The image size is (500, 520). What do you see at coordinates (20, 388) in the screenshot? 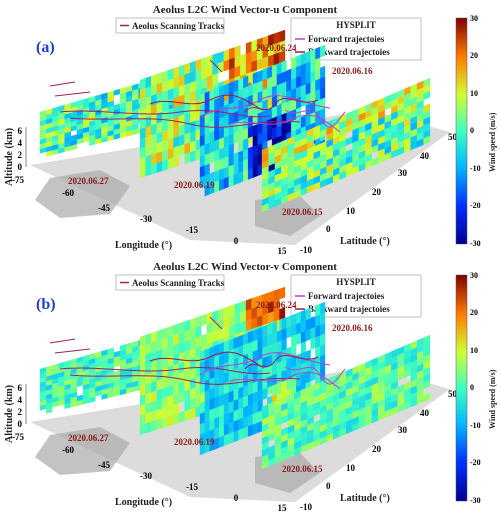
I see `panel-b-z-tick-3: 6` at bounding box center [20, 388].